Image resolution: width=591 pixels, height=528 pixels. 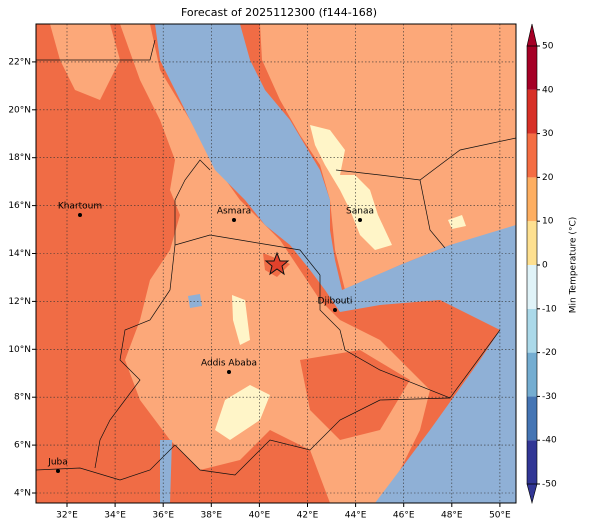 What do you see at coordinates (360, 212) in the screenshot?
I see `city-label: Sanaa` at bounding box center [360, 212].